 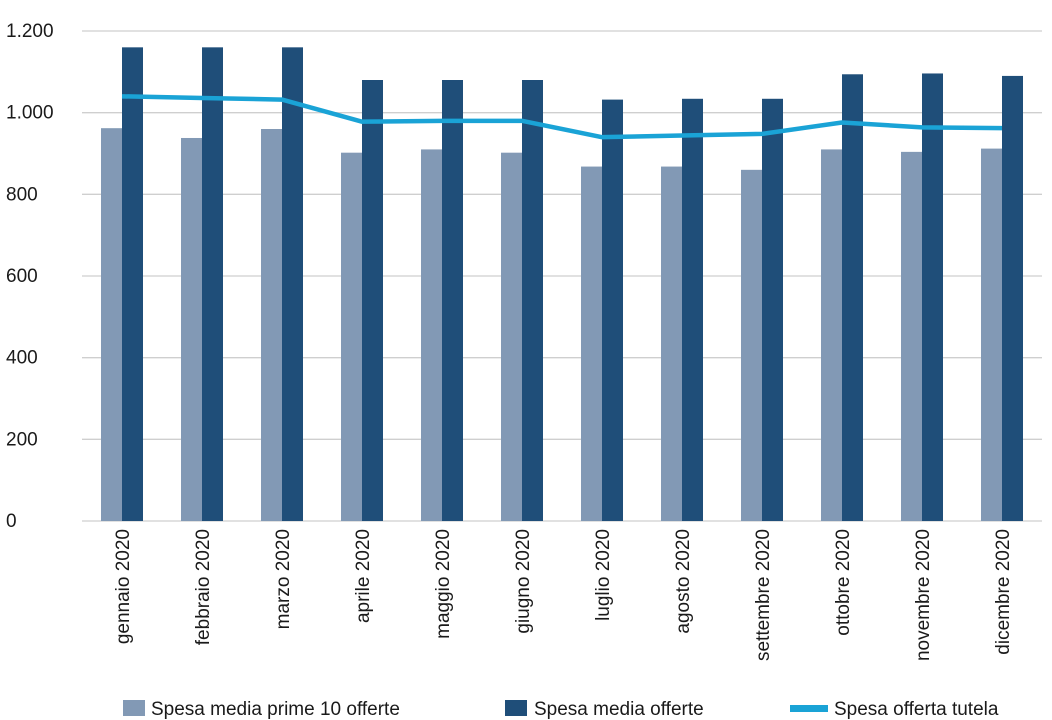 I want to click on y-tick-label: 1.200, so click(x=30, y=31).